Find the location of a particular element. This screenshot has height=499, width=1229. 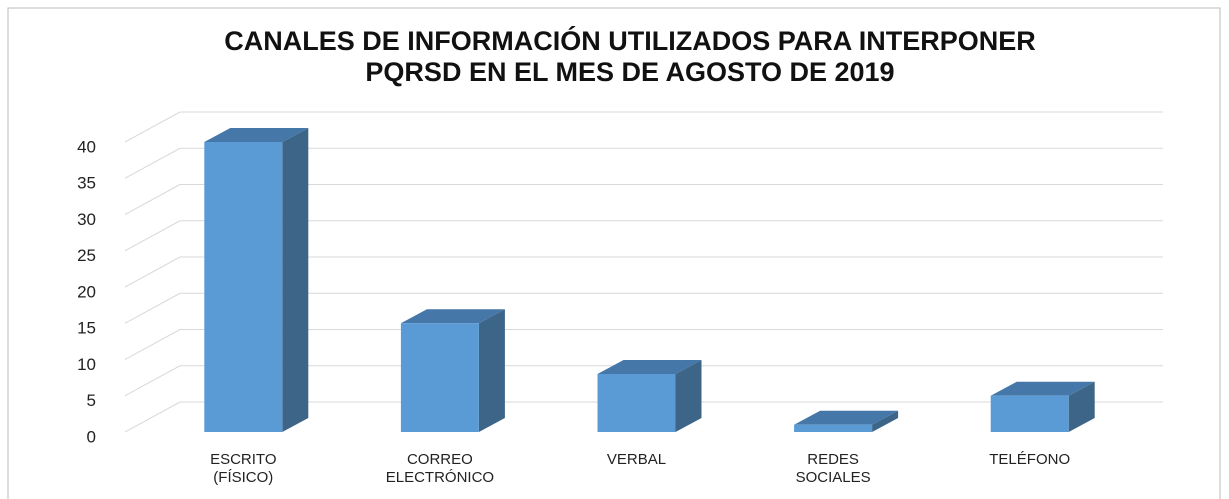

y-tick-label: 30 is located at coordinates (86, 219).